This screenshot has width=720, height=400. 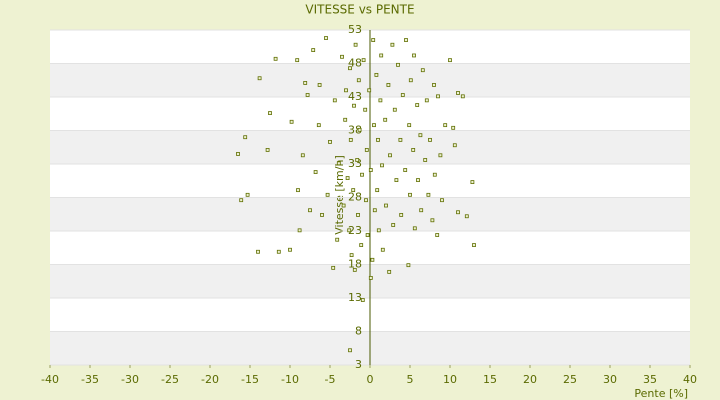 What do you see at coordinates (355, 230) in the screenshot?
I see `y-tick-label: 23` at bounding box center [355, 230].